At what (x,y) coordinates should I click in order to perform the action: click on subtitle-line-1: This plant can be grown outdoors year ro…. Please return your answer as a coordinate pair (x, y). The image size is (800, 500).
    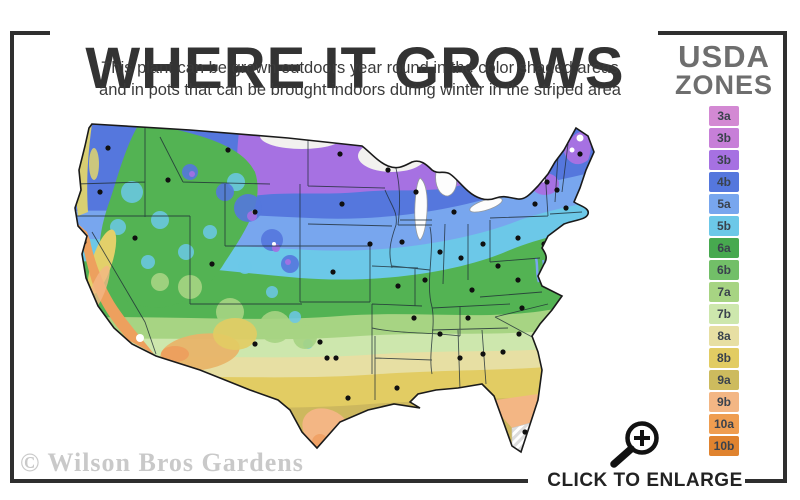
    Looking at the image, I should click on (360, 68).